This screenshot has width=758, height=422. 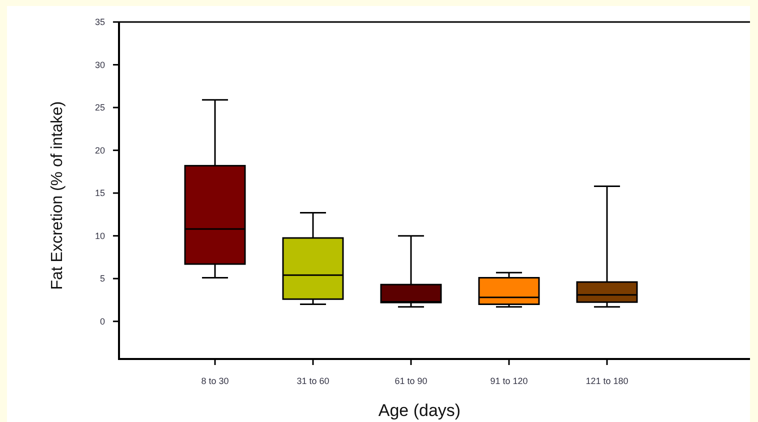 What do you see at coordinates (99, 235) in the screenshot?
I see `y-tick-label: 10` at bounding box center [99, 235].